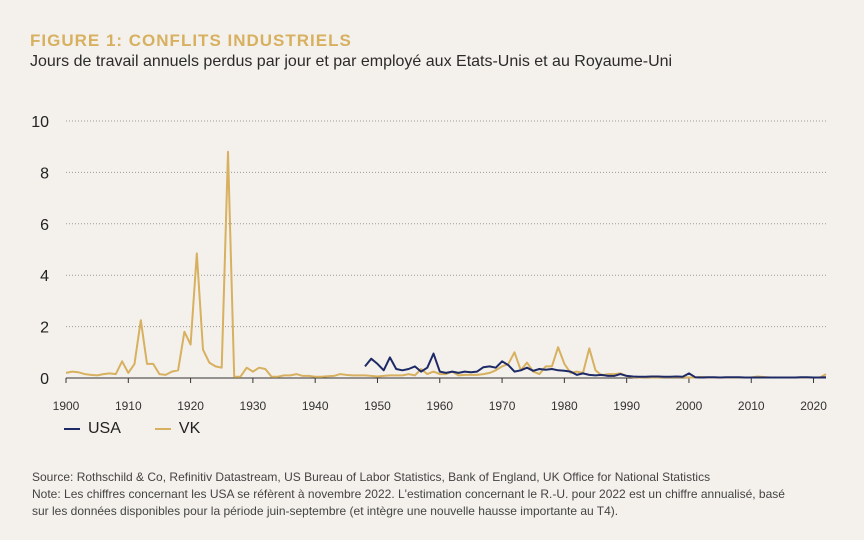 The width and height of the screenshot is (864, 540). What do you see at coordinates (44, 173) in the screenshot?
I see `y-tick-label-8: 8` at bounding box center [44, 173].